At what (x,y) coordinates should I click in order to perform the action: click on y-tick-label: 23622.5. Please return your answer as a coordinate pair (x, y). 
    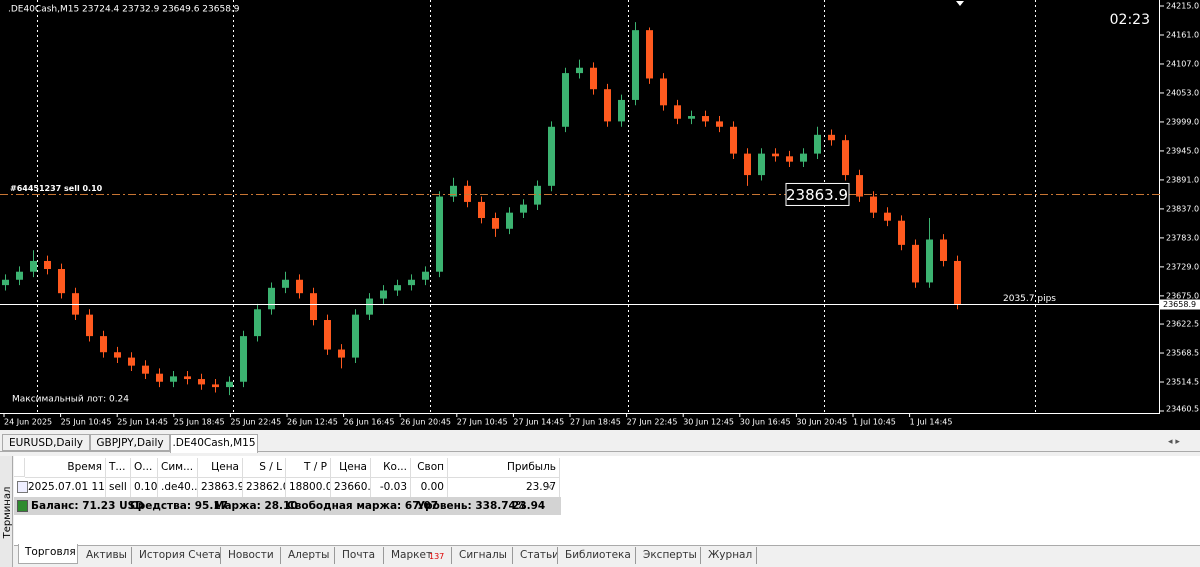
    Looking at the image, I should click on (1182, 324).